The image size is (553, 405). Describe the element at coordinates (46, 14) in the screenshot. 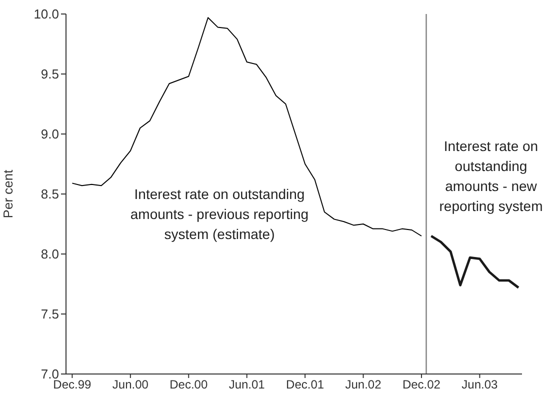

I see `y-tick-label: 10.0` at that location.